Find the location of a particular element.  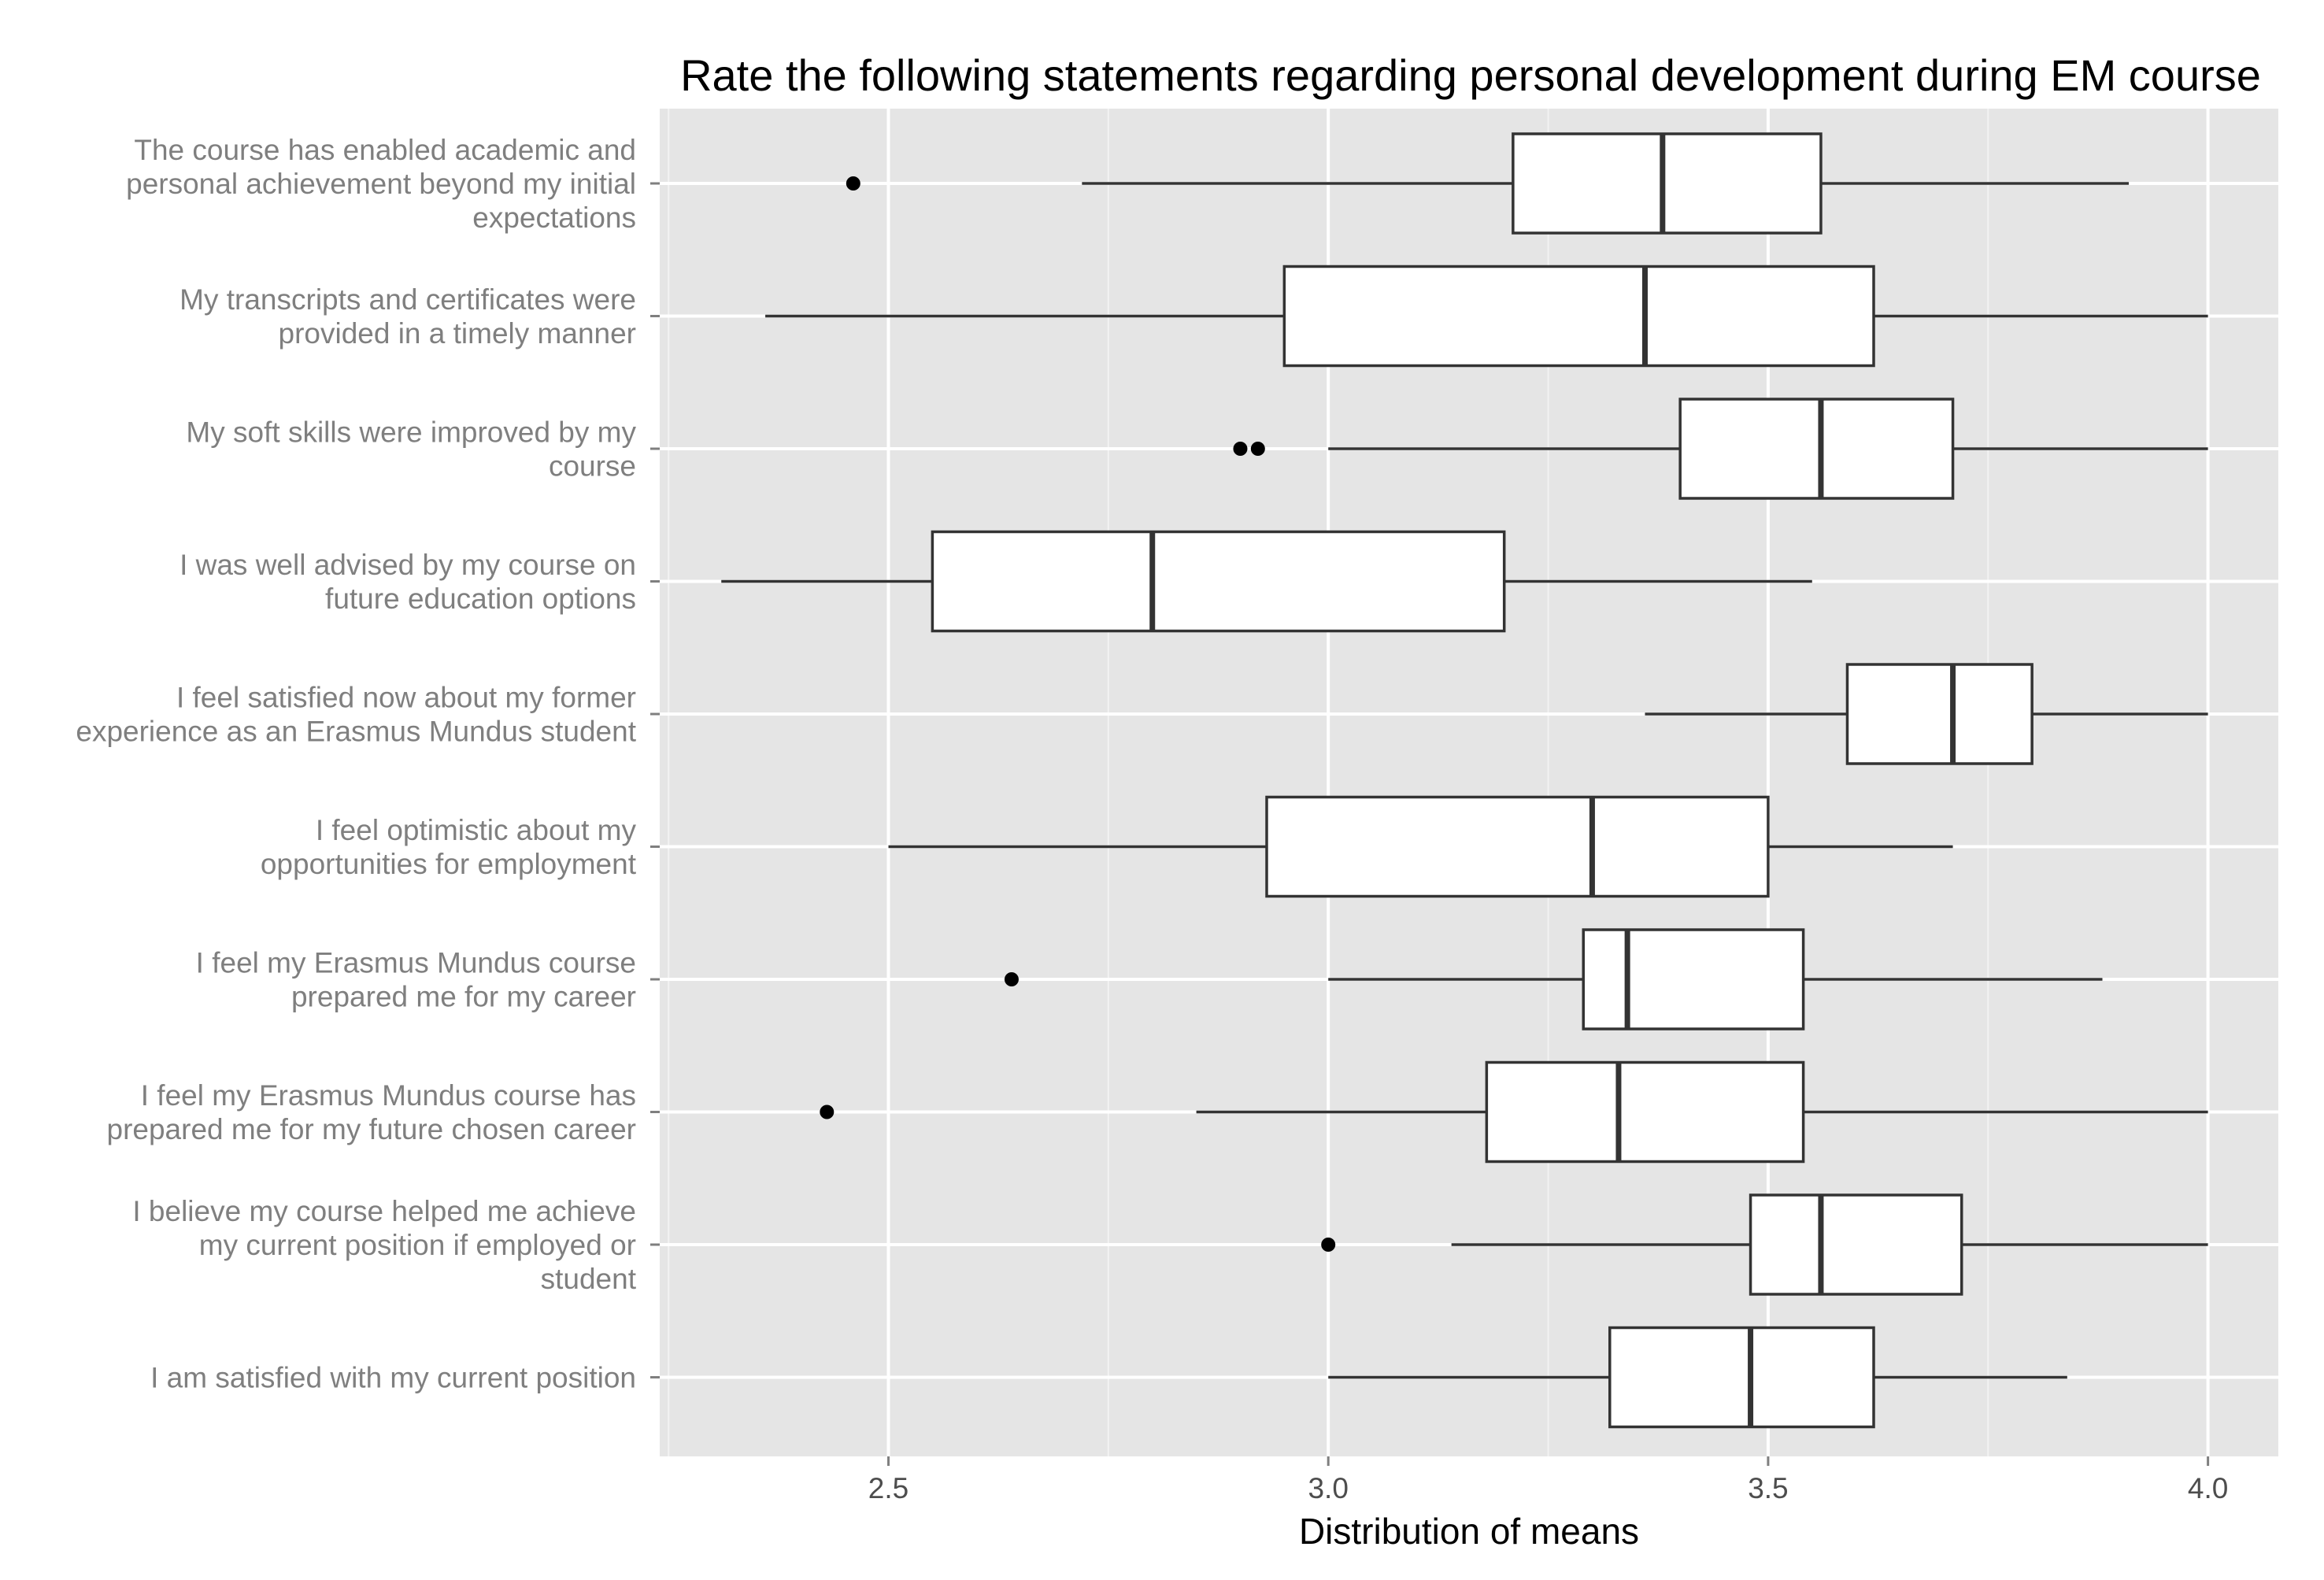

category-label-line: personal achievement beyond my initial is located at coordinates (381, 184).